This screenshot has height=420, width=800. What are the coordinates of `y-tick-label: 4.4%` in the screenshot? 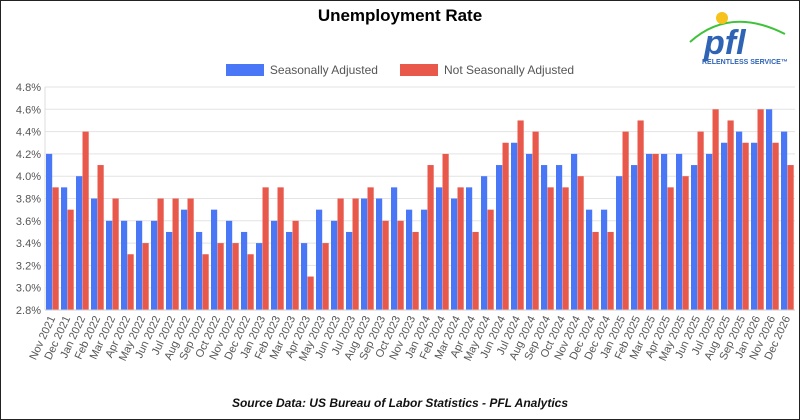 It's located at (28, 133).